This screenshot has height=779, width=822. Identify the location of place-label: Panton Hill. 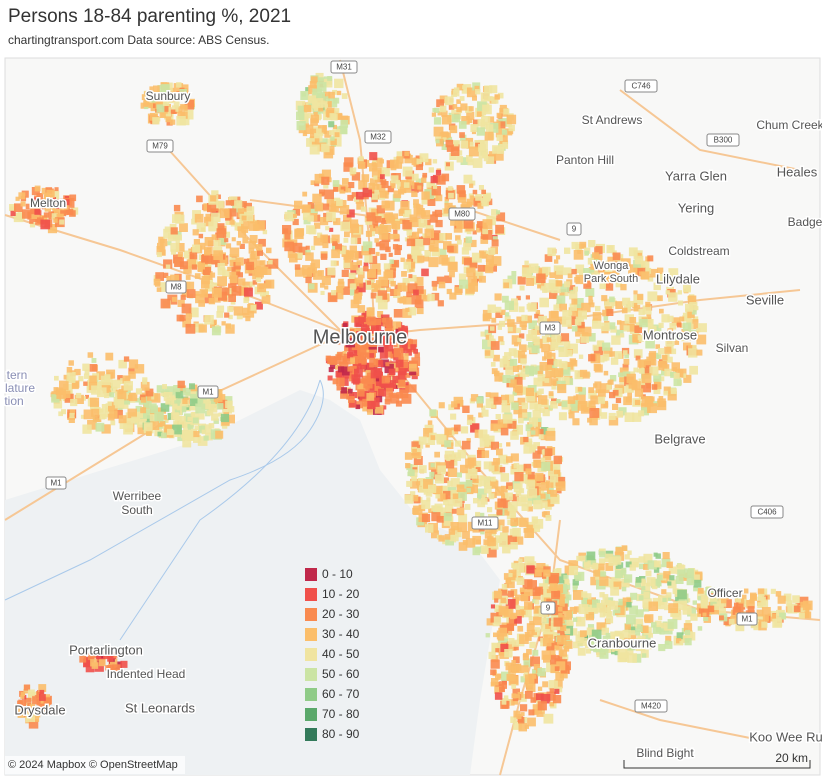
(585, 160).